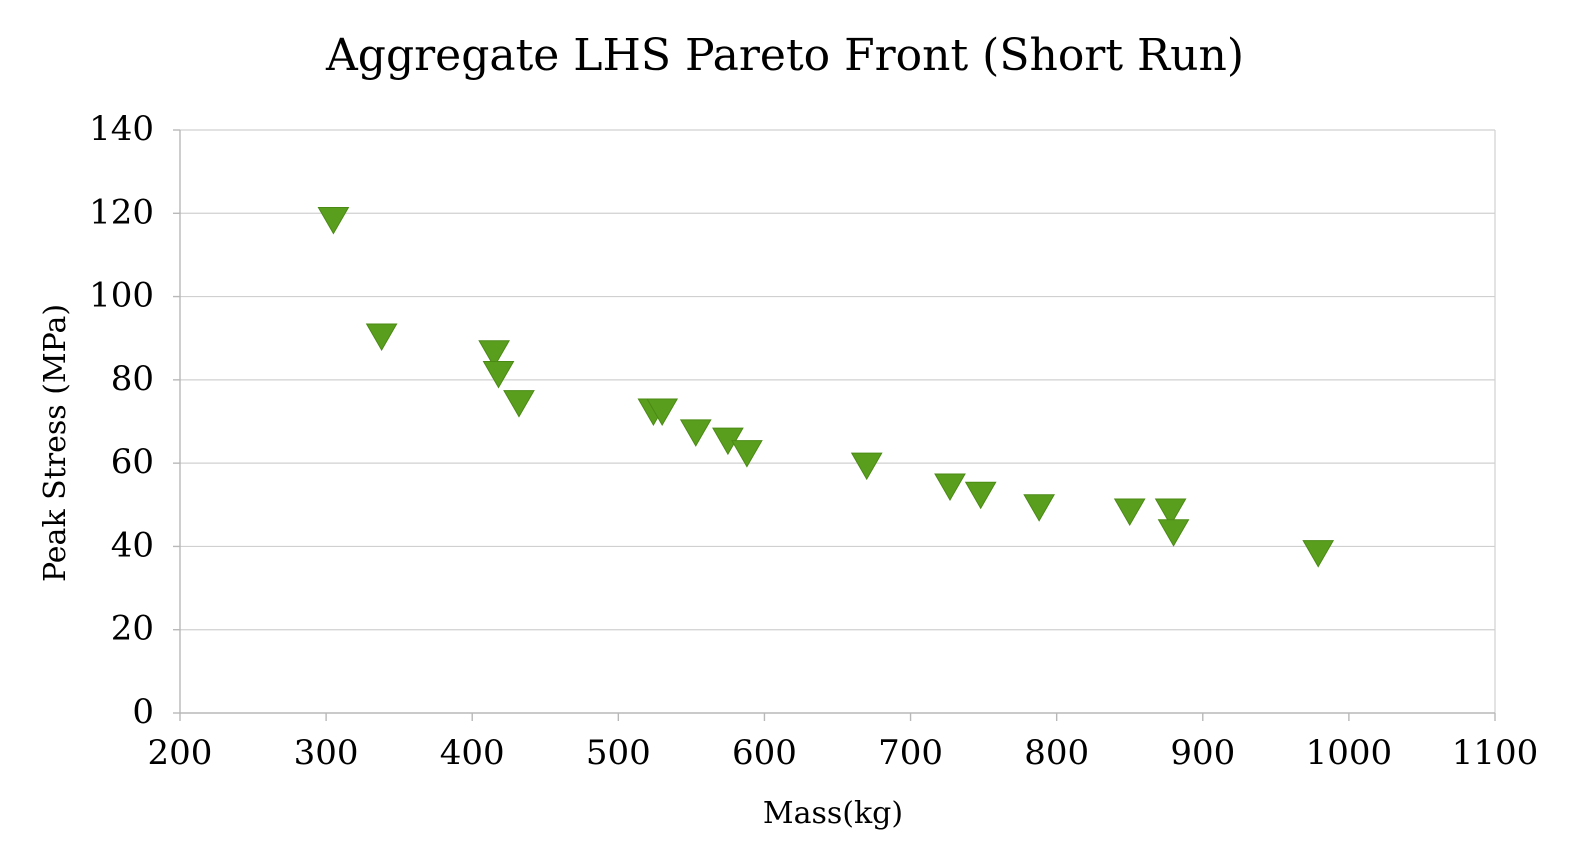 Image resolution: width=1570 pixels, height=853 pixels. What do you see at coordinates (180, 753) in the screenshot?
I see `x-tick-label: 200` at bounding box center [180, 753].